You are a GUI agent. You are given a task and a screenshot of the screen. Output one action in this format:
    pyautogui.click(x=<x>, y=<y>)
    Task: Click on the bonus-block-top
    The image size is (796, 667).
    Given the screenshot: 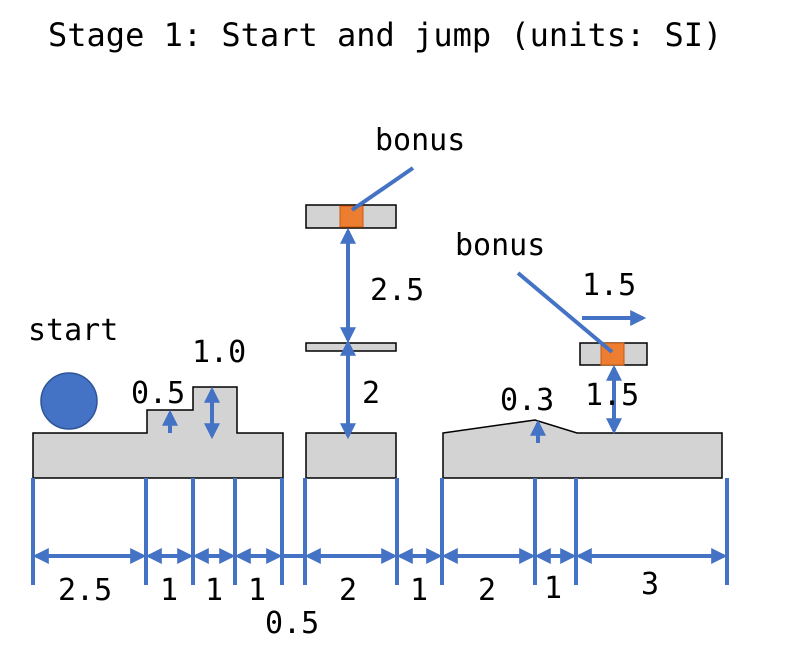 What is the action you would take?
    pyautogui.click(x=351, y=216)
    